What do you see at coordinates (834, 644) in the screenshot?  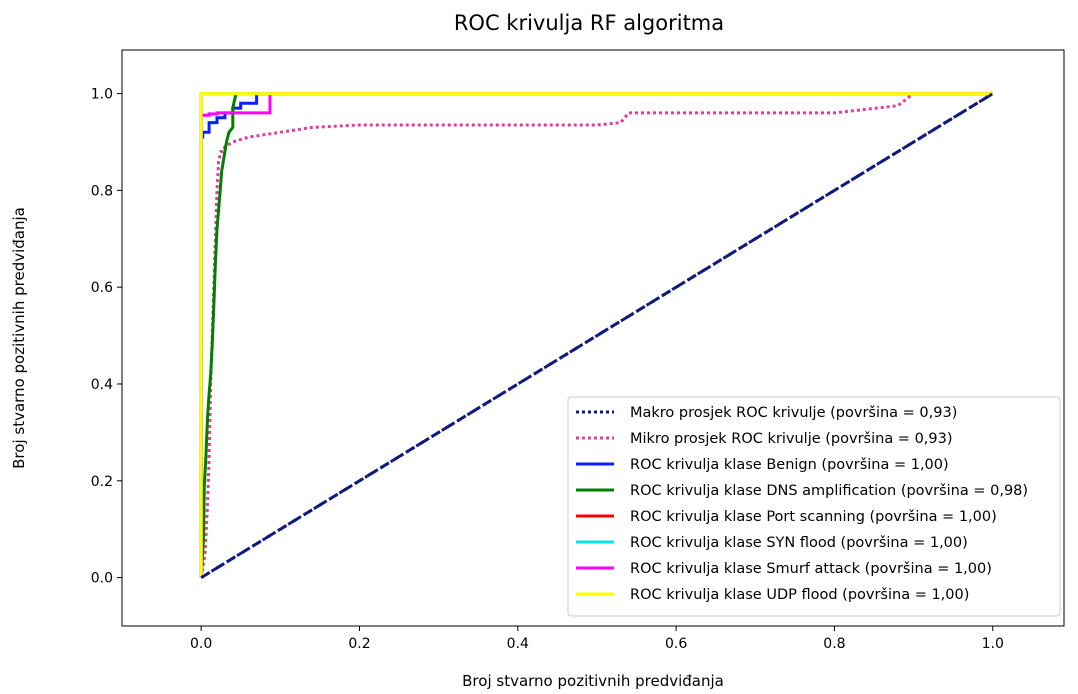 I see `x-tick-label: 0.8` at bounding box center [834, 644].